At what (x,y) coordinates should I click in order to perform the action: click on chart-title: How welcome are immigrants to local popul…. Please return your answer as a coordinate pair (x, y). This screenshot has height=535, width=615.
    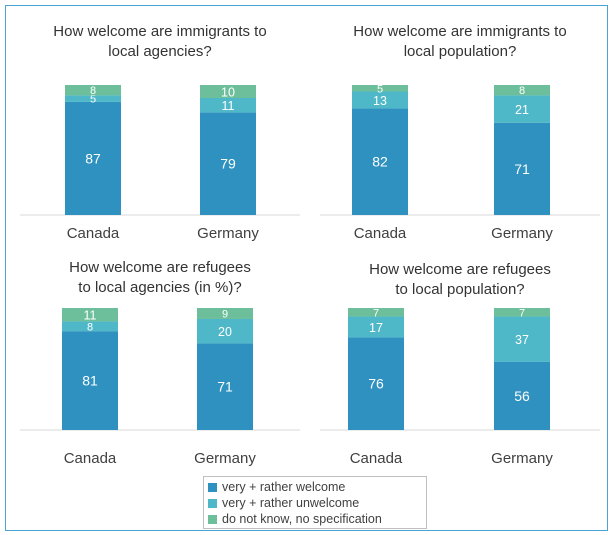
    Looking at the image, I should click on (460, 42).